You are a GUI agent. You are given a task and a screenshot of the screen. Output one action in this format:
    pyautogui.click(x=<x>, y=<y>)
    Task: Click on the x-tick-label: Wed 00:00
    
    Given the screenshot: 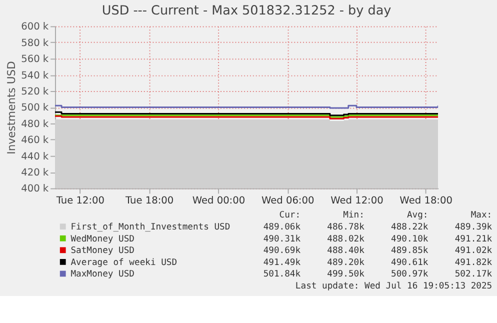 What is the action you would take?
    pyautogui.click(x=219, y=200)
    